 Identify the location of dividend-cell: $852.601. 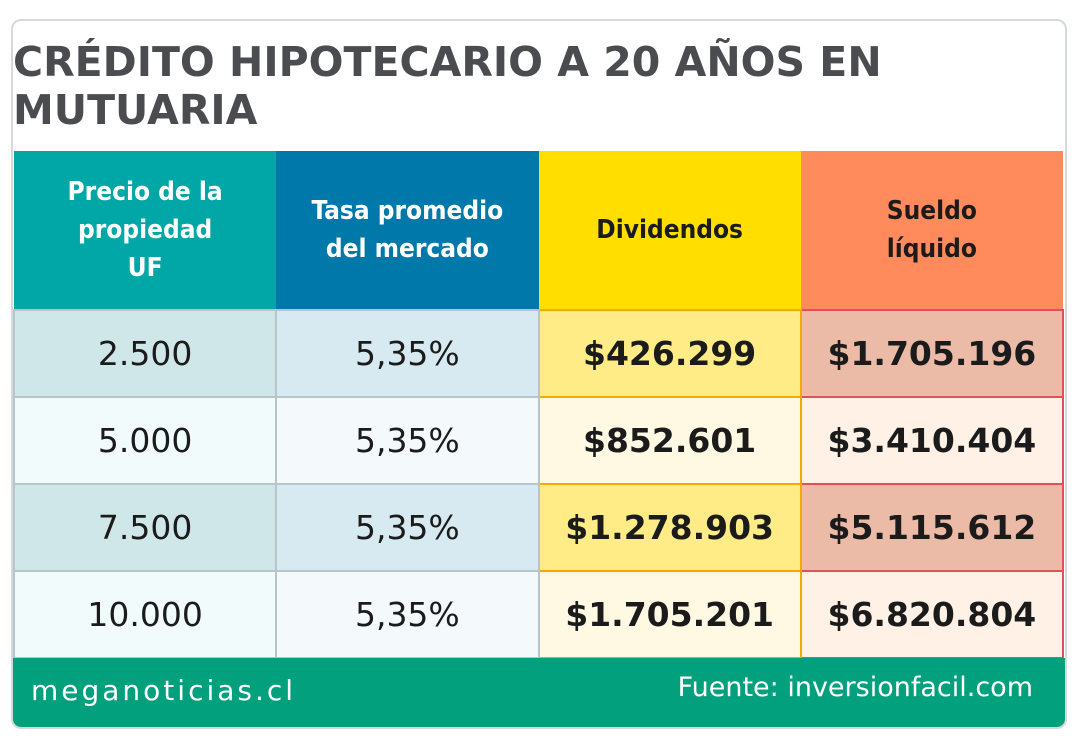
(669, 440).